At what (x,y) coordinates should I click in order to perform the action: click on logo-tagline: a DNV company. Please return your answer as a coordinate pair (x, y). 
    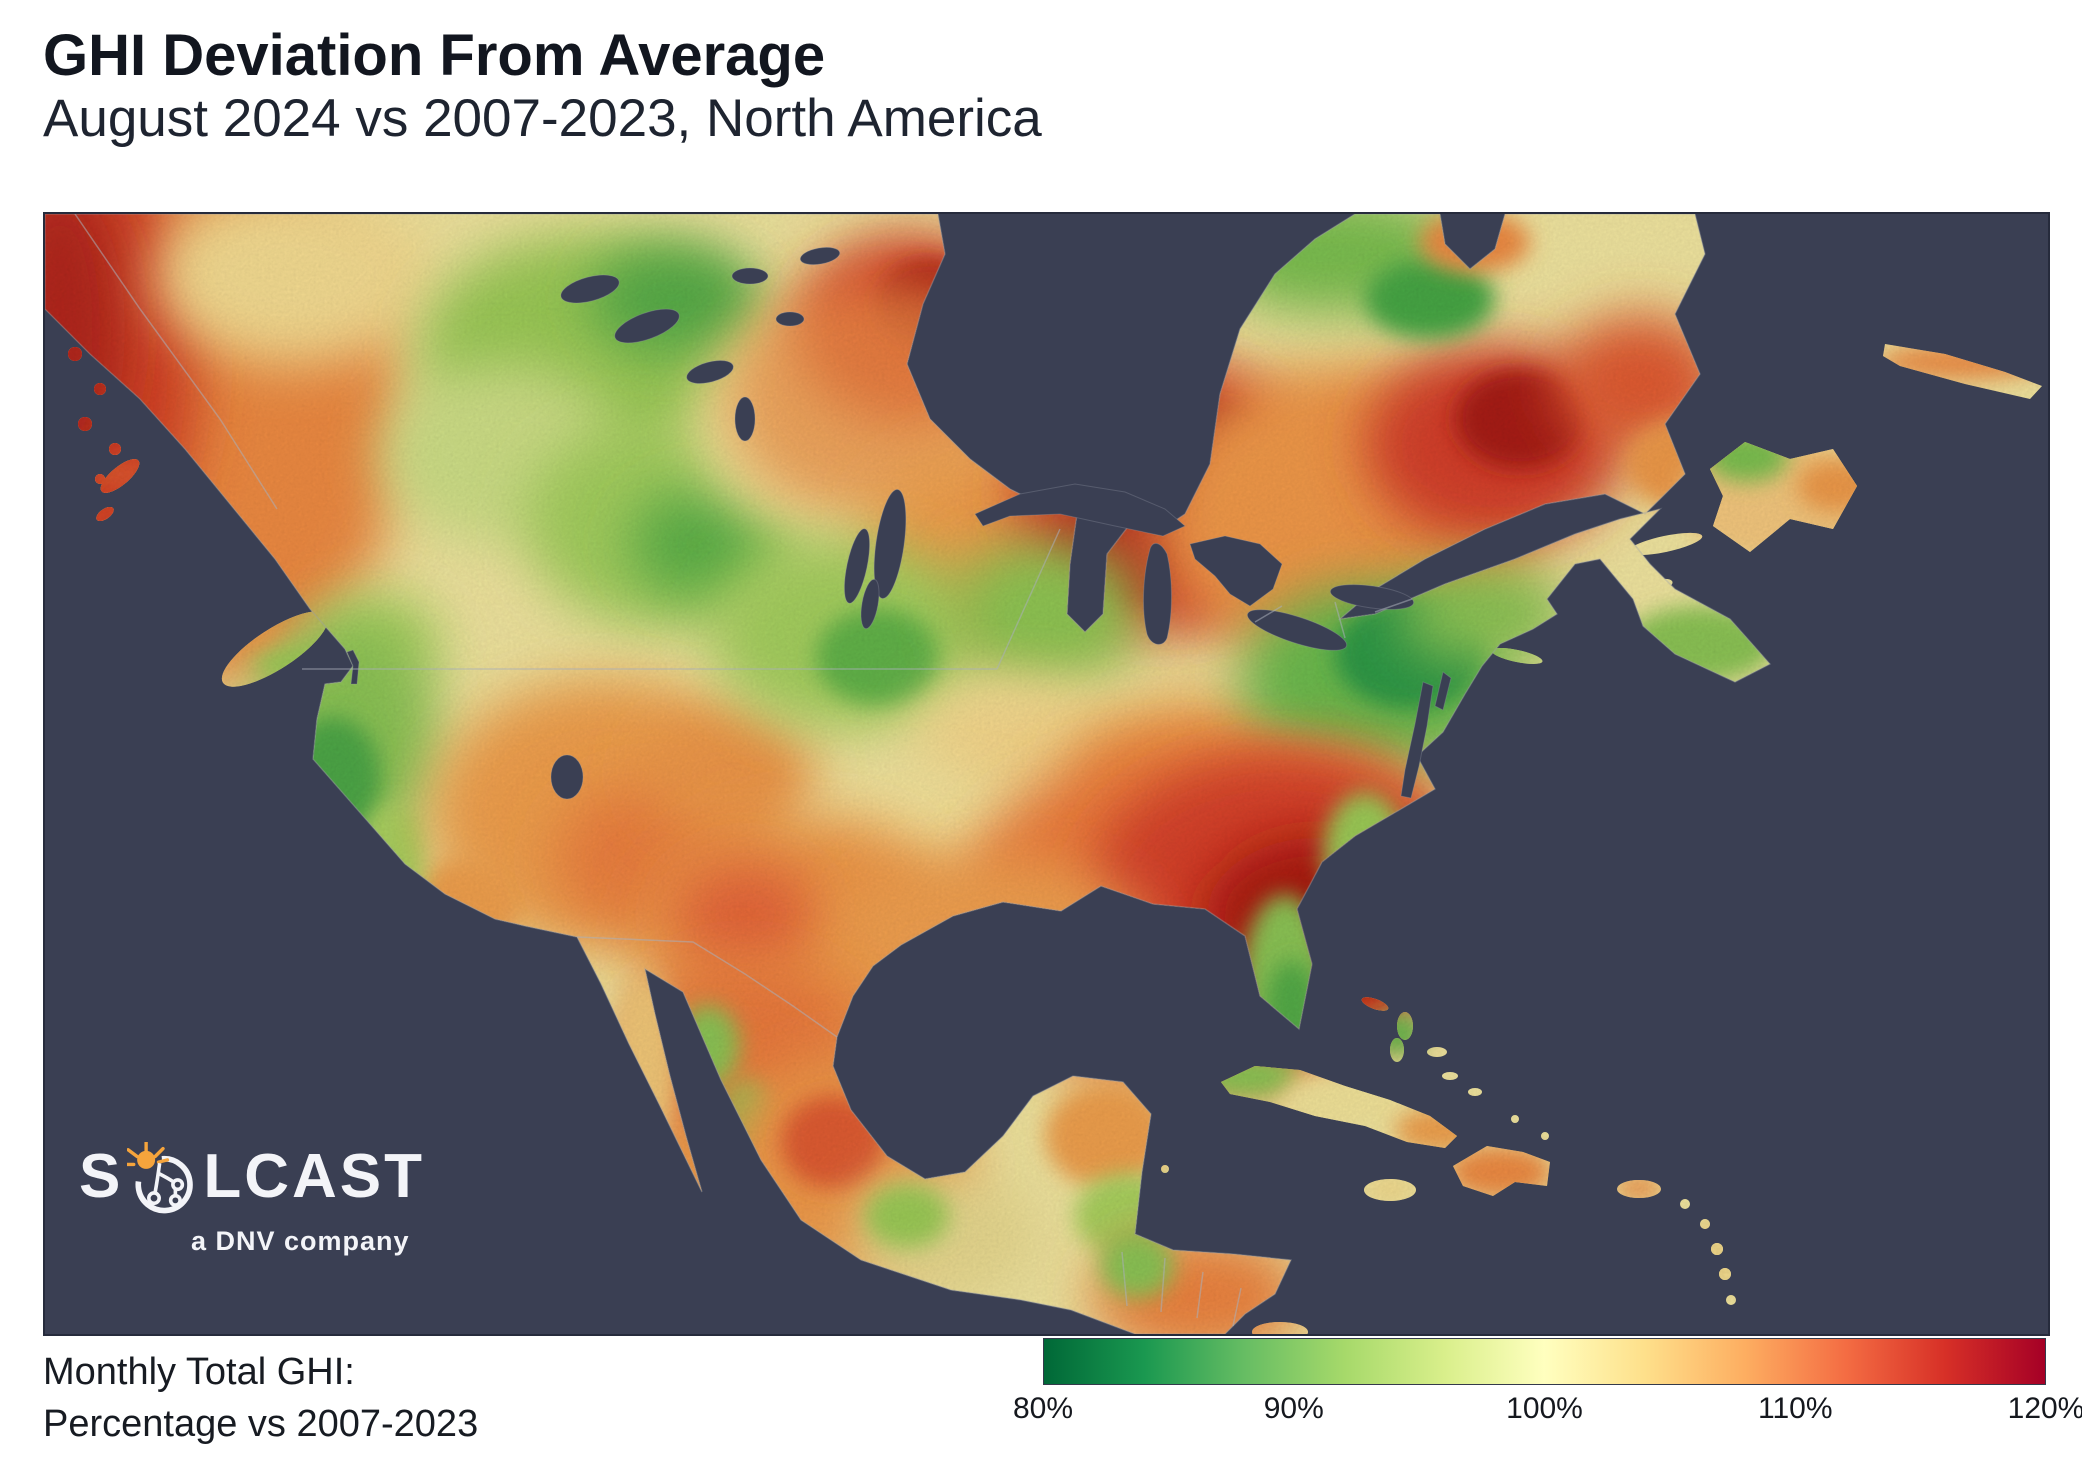
    Looking at the image, I should click on (300, 1241).